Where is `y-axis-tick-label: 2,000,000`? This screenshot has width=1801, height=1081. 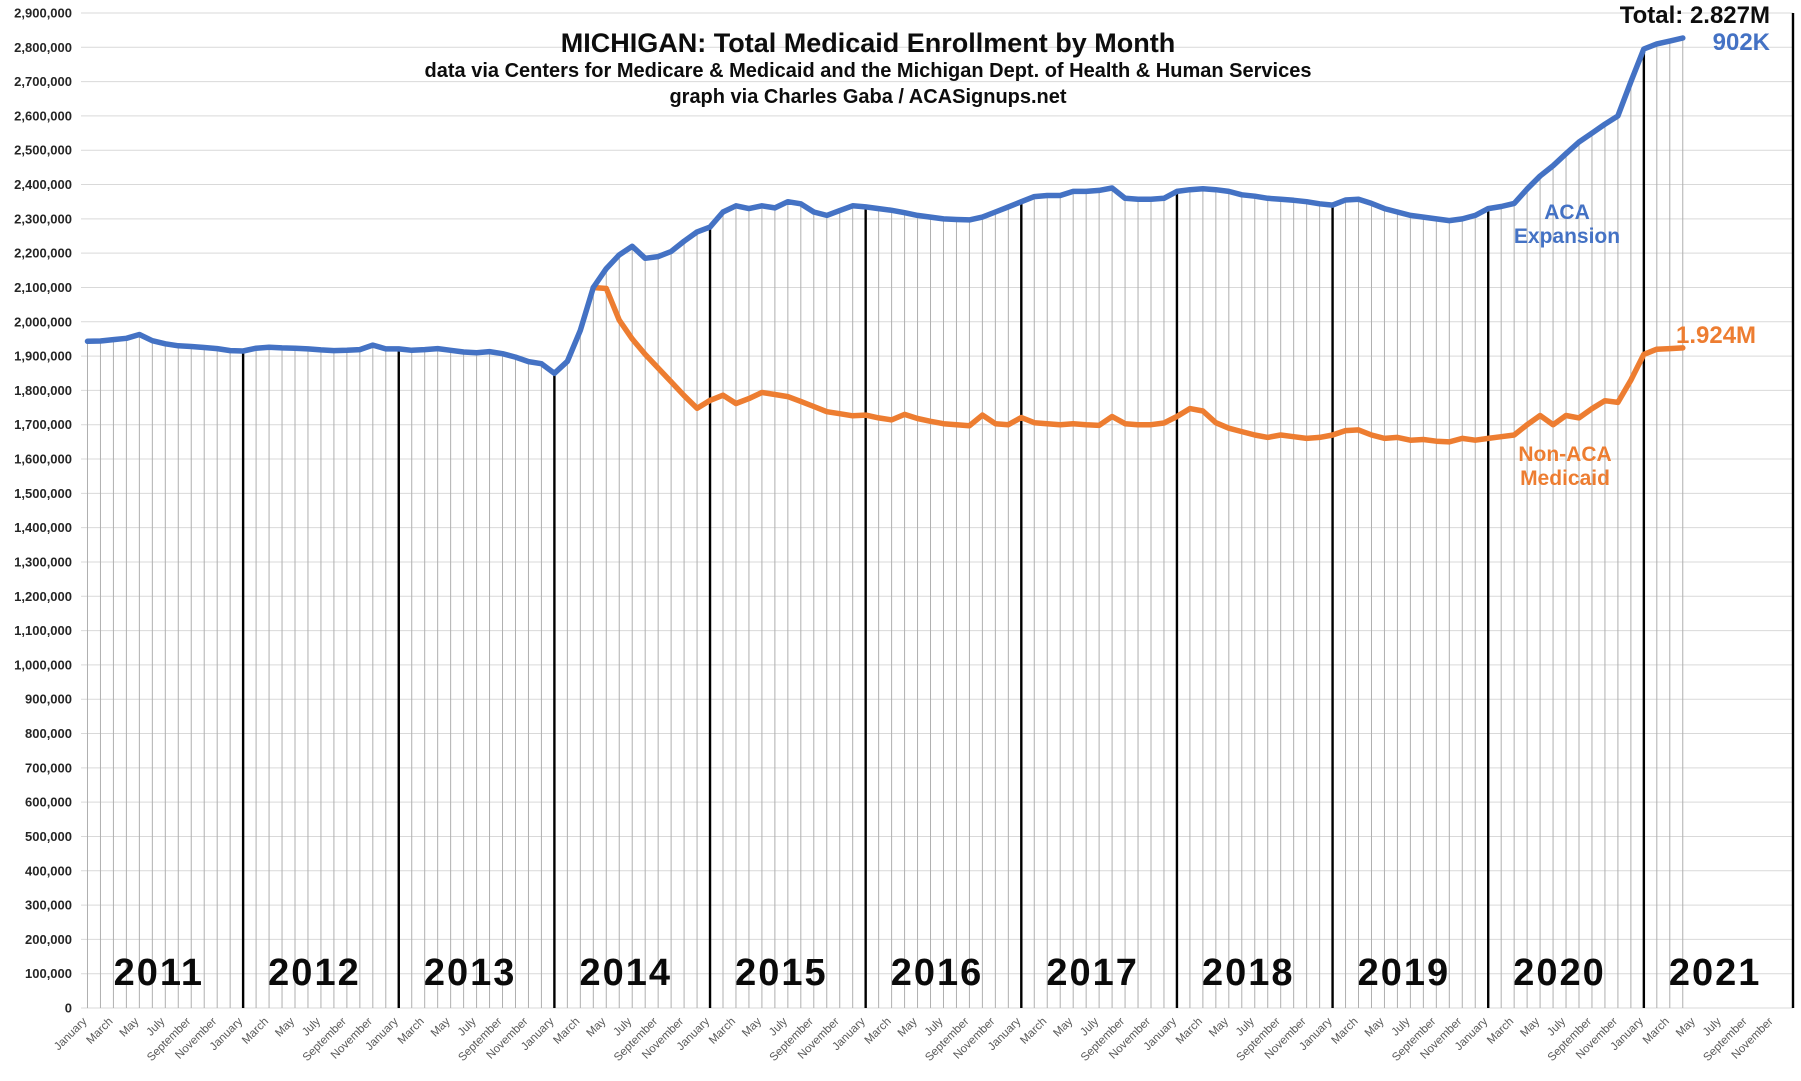 y-axis-tick-label: 2,000,000 is located at coordinates (43, 321).